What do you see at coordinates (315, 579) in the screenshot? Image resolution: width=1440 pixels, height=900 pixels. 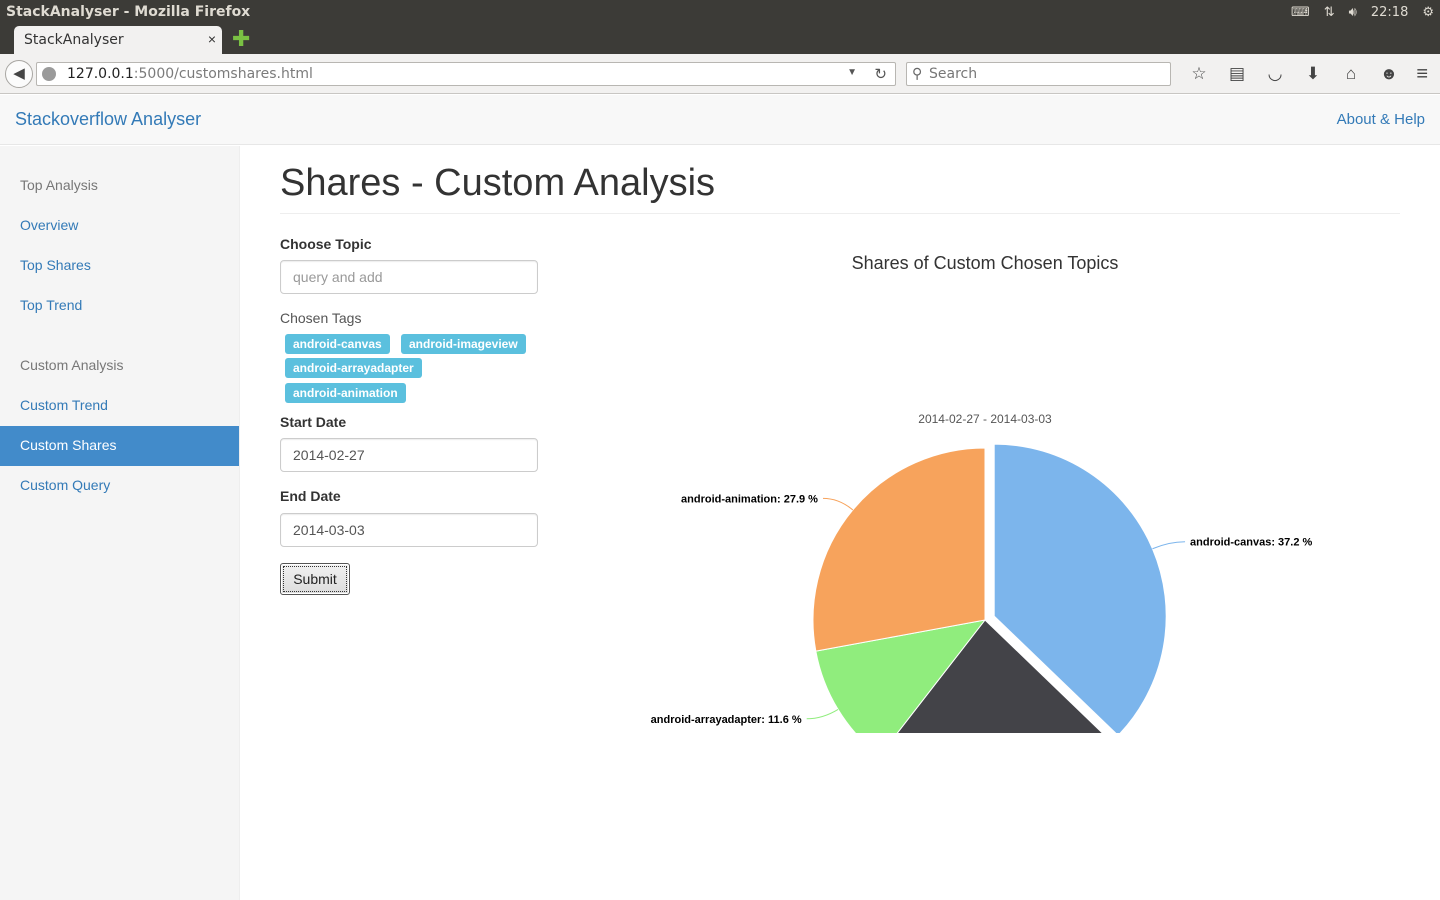 I see `submit-button: Submit` at bounding box center [315, 579].